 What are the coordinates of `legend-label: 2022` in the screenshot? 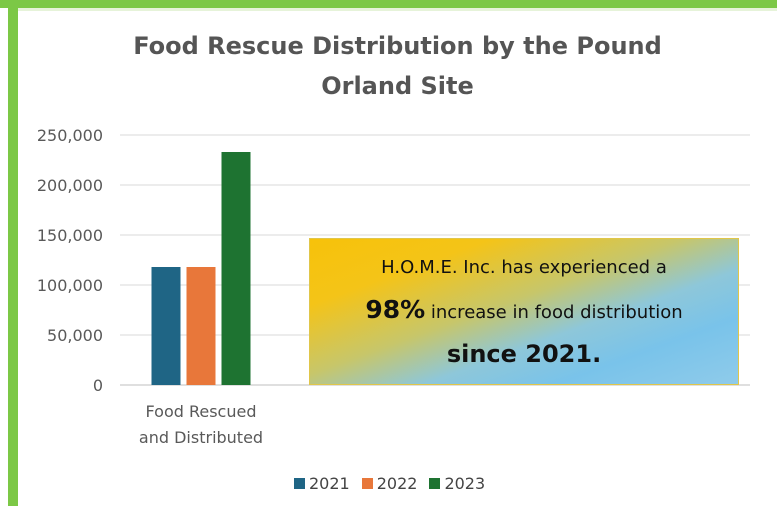 It's located at (397, 483).